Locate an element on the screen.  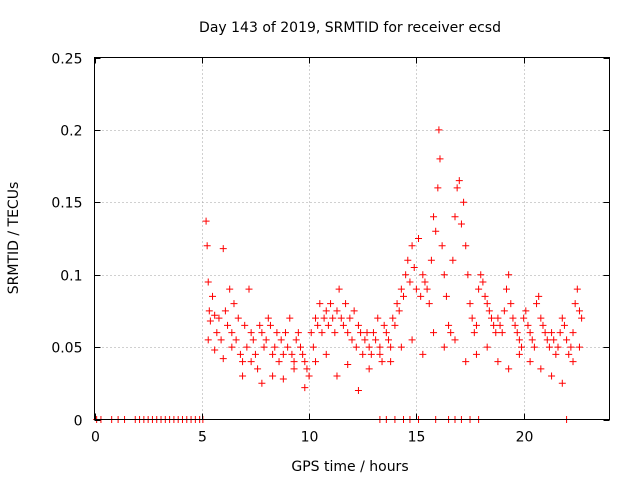
y-axis-label: SRMTID / TECUs is located at coordinates (14, 238).